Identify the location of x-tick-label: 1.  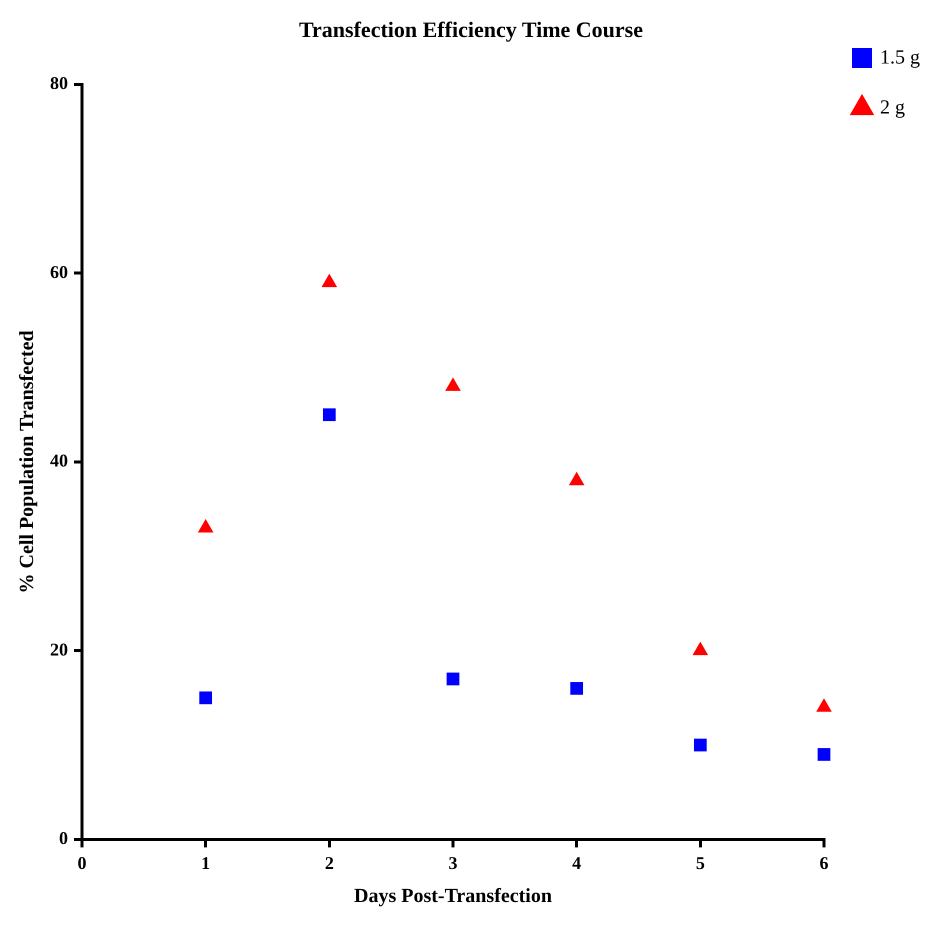
(205, 862).